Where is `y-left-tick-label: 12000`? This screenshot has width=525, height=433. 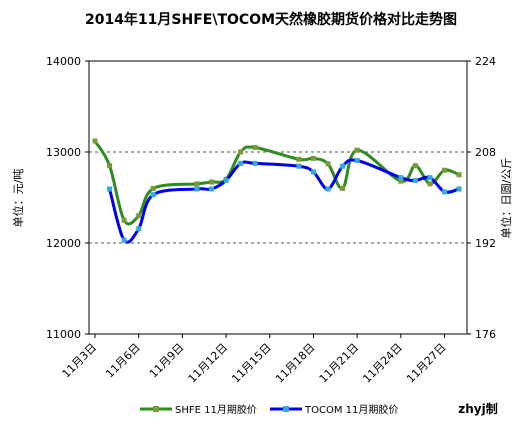 y-left-tick-label: 12000 is located at coordinates (63, 243).